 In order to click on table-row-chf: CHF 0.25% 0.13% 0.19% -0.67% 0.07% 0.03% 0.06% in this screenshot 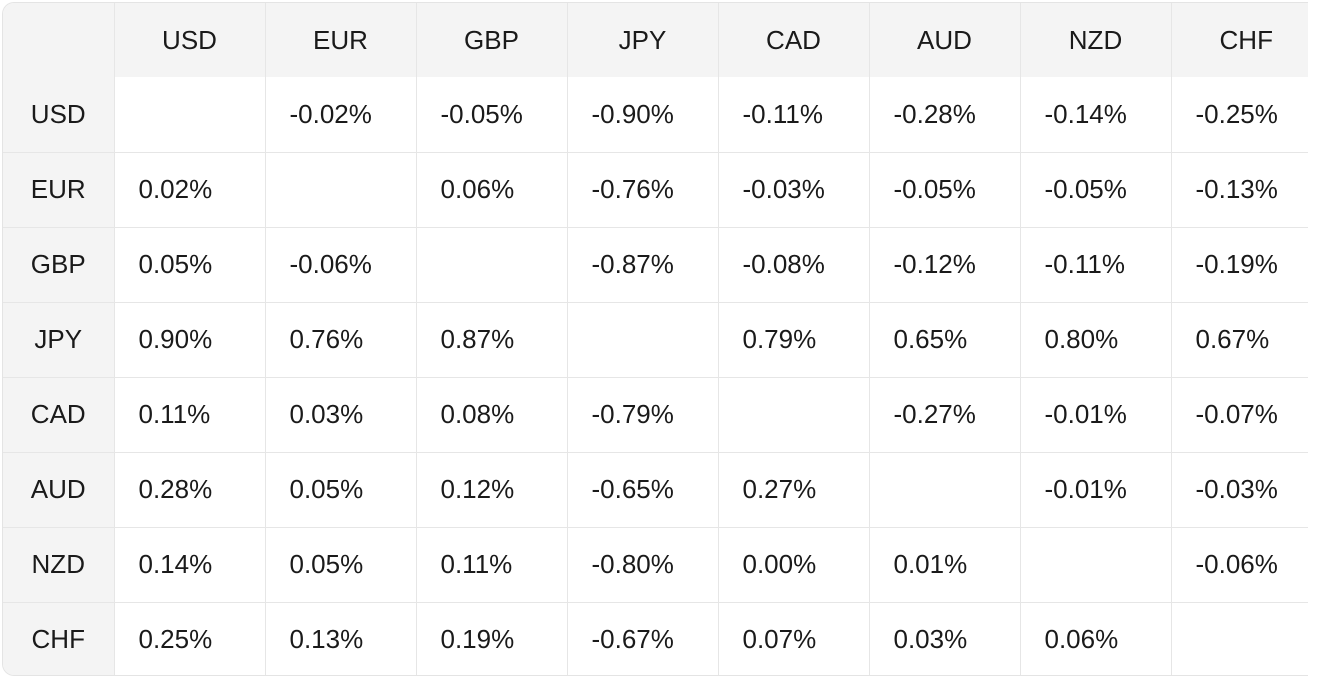, I will do `click(655, 638)`.